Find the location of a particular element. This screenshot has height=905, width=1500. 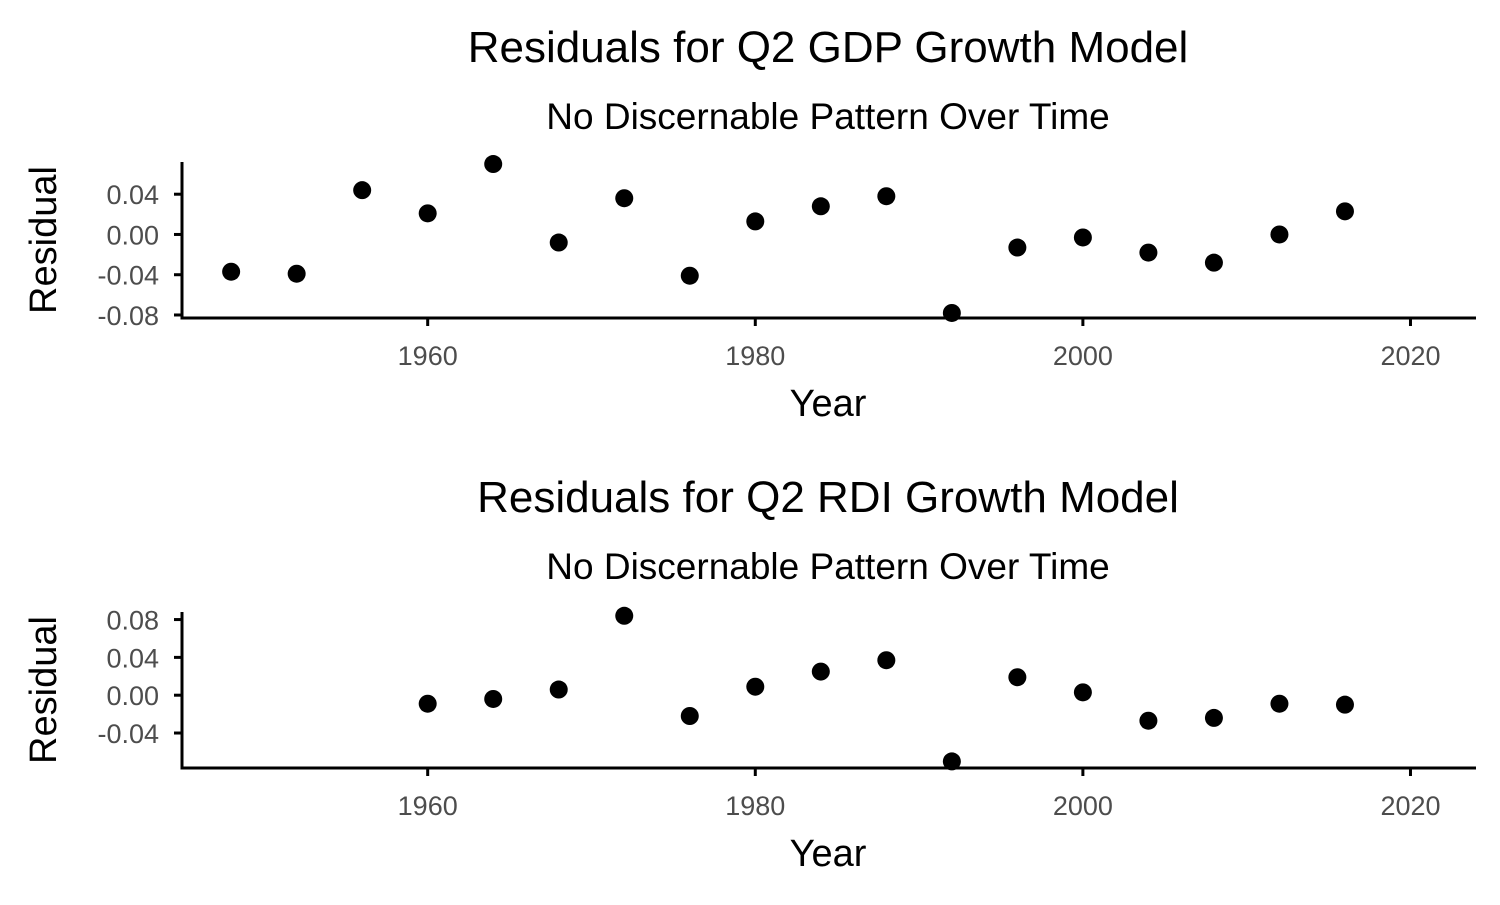

rdi-y-axis-label: Residual is located at coordinates (44, 690).